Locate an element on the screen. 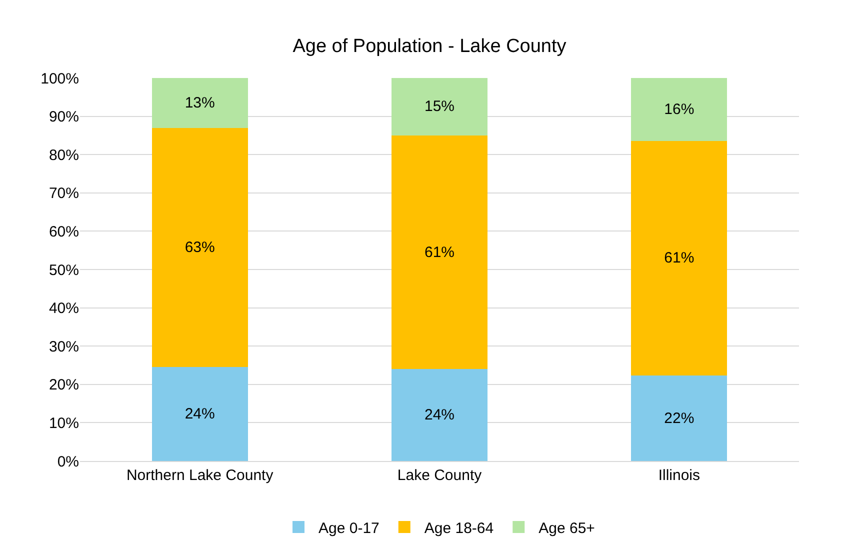  data-label: 63% is located at coordinates (199, 247).